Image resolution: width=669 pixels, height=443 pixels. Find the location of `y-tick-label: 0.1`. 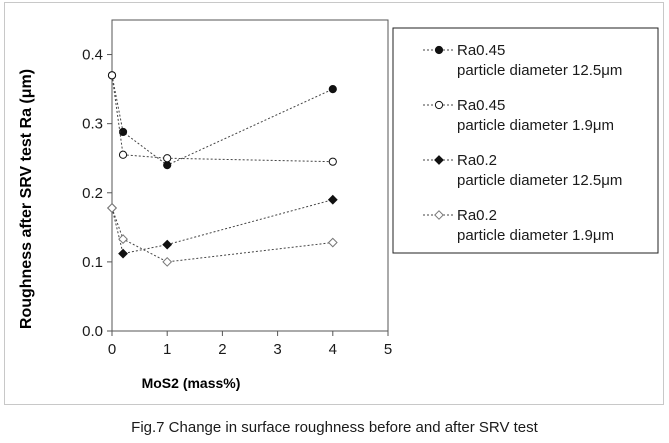

y-tick-label: 0.1 is located at coordinates (92, 262).